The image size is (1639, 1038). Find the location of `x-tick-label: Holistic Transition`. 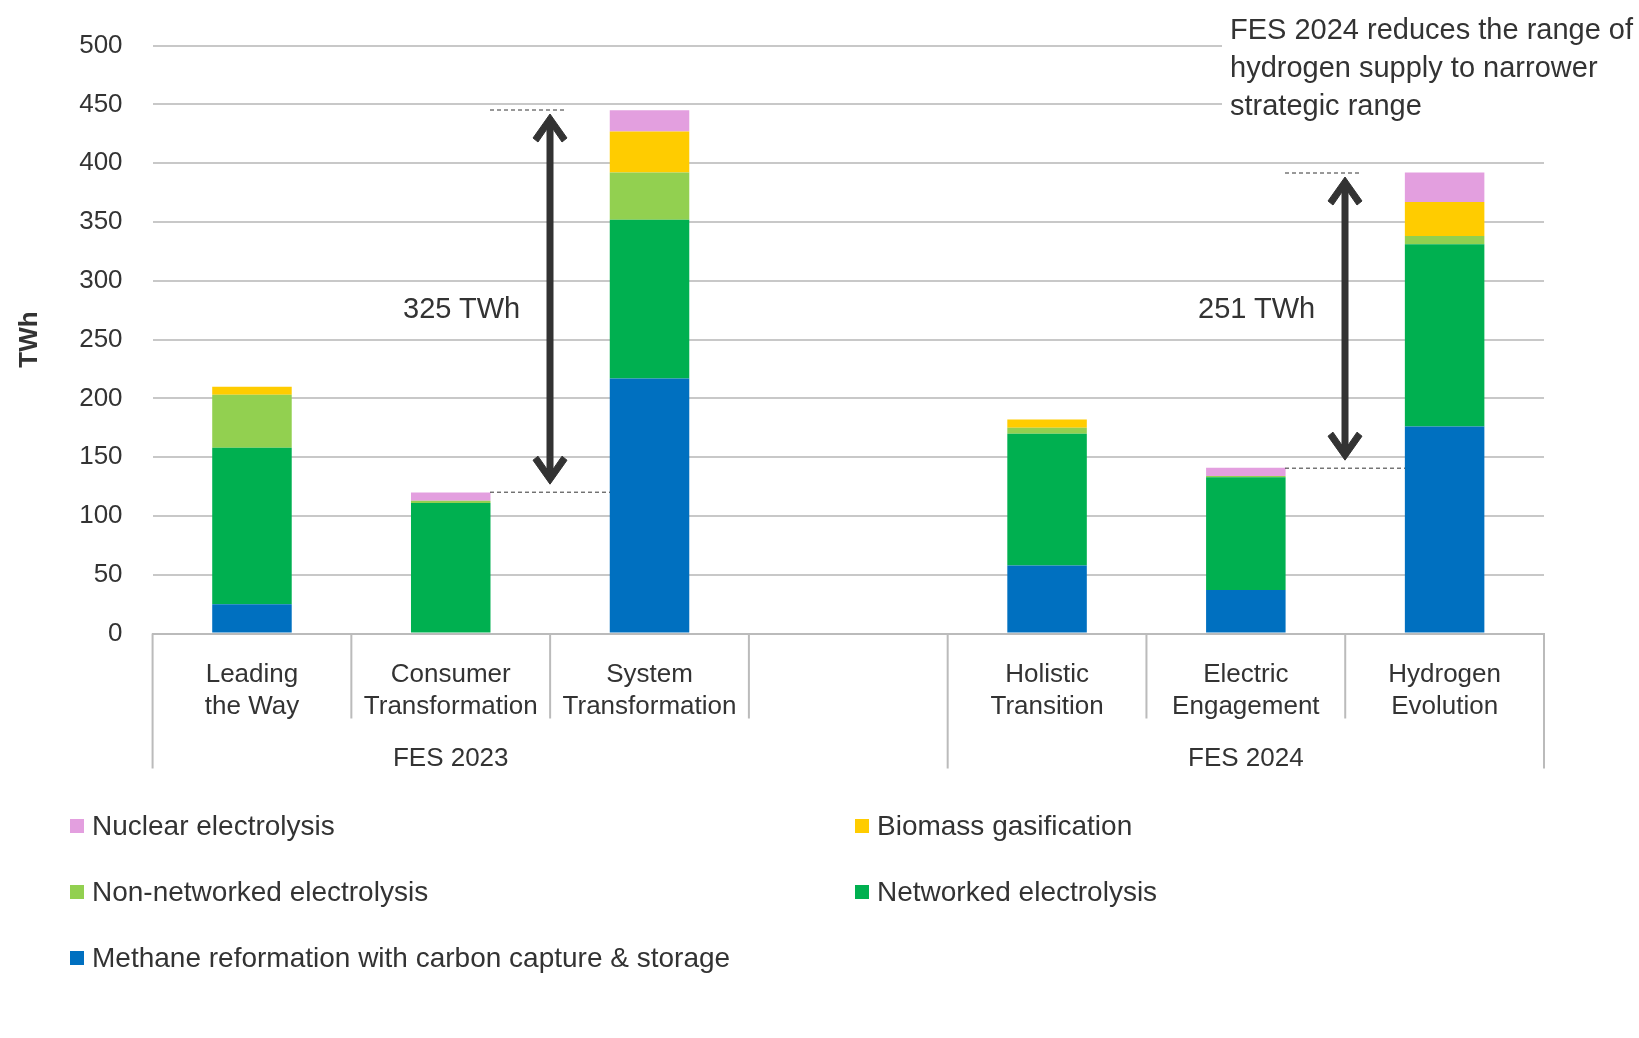

x-tick-label: Holistic Transition is located at coordinates (1047, 689).